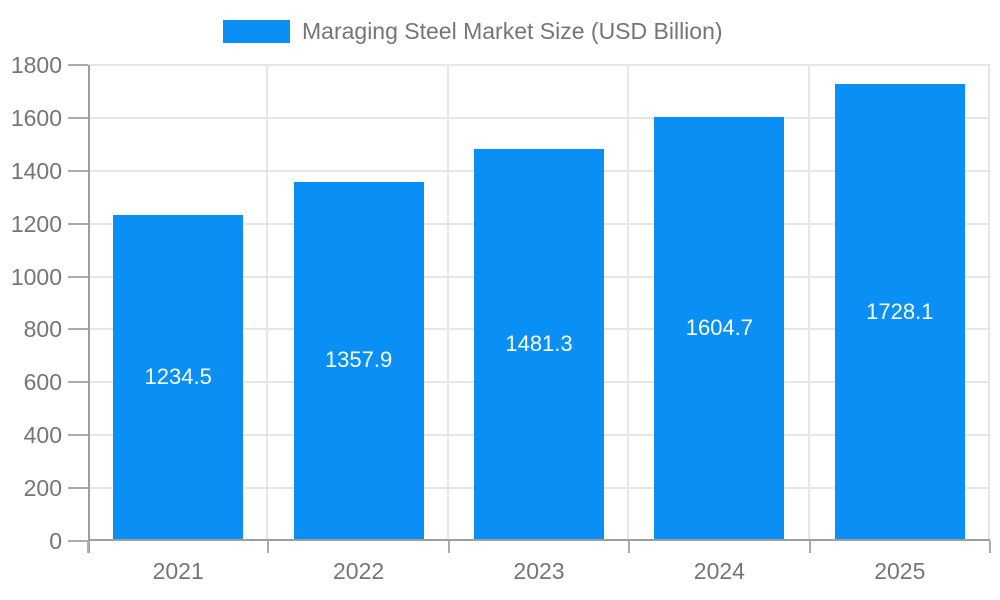 The height and width of the screenshot is (600, 1000). Describe the element at coordinates (719, 571) in the screenshot. I see `x-axis-category-label: 2024` at that location.